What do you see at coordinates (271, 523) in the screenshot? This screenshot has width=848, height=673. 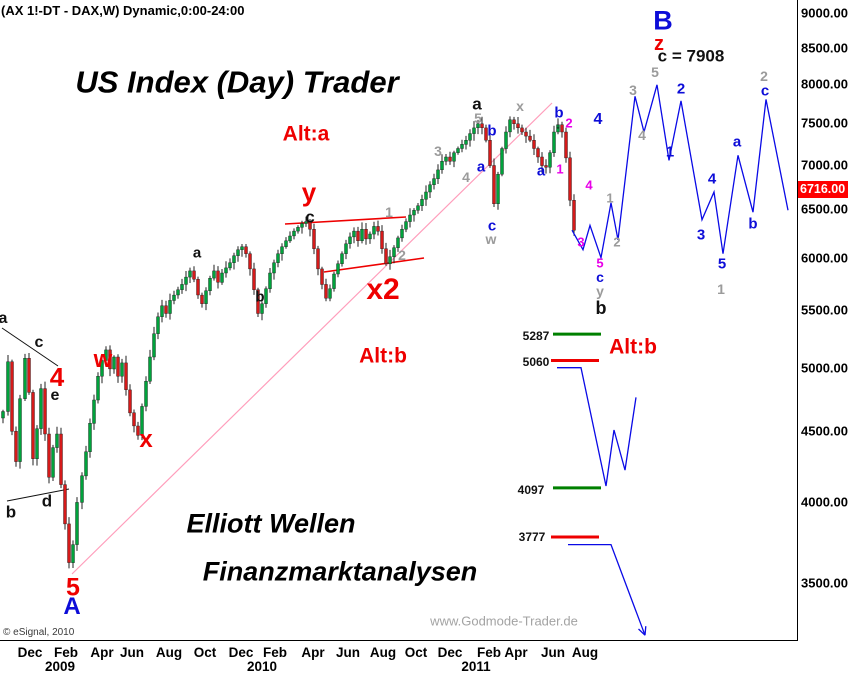 I see `watermark-line1: Elliott Wellen` at bounding box center [271, 523].